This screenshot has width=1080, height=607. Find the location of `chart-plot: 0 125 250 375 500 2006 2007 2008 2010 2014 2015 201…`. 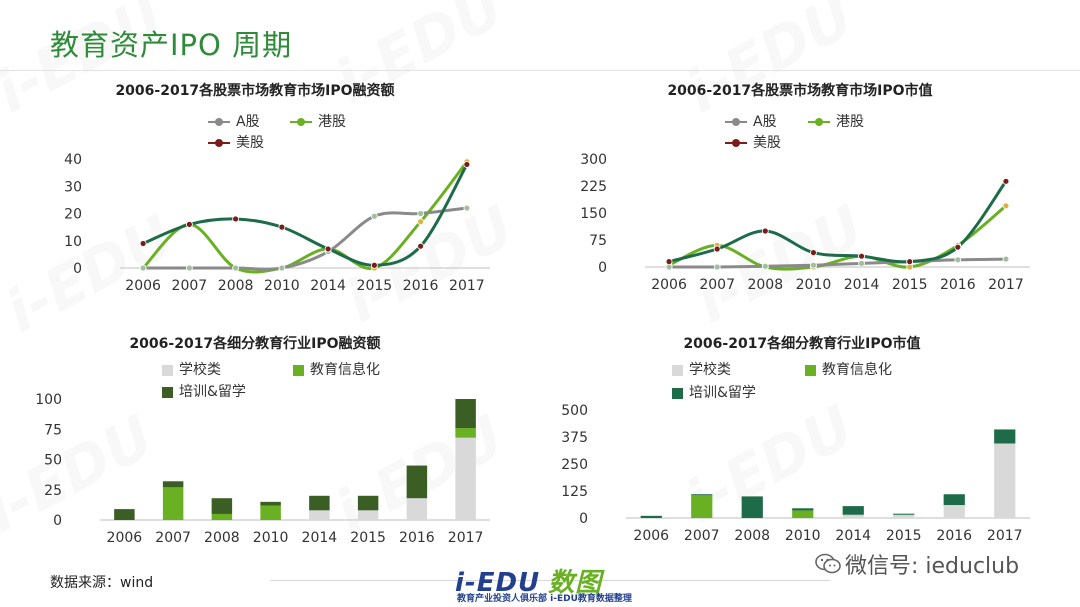

chart-plot: 0 125 250 375 500 2006 2007 2008 2010 2014 2015 201… is located at coordinates (795, 473).